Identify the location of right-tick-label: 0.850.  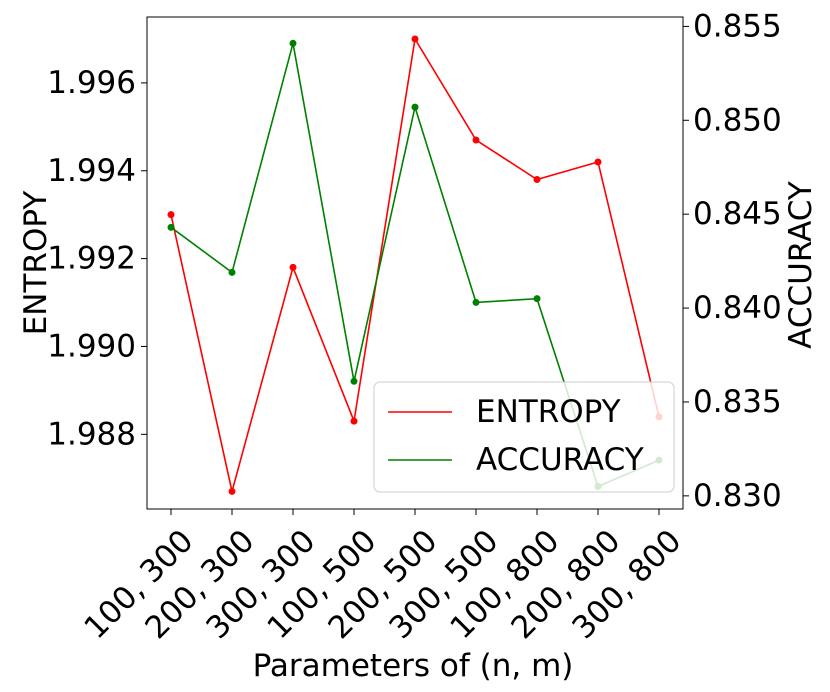
(737, 120).